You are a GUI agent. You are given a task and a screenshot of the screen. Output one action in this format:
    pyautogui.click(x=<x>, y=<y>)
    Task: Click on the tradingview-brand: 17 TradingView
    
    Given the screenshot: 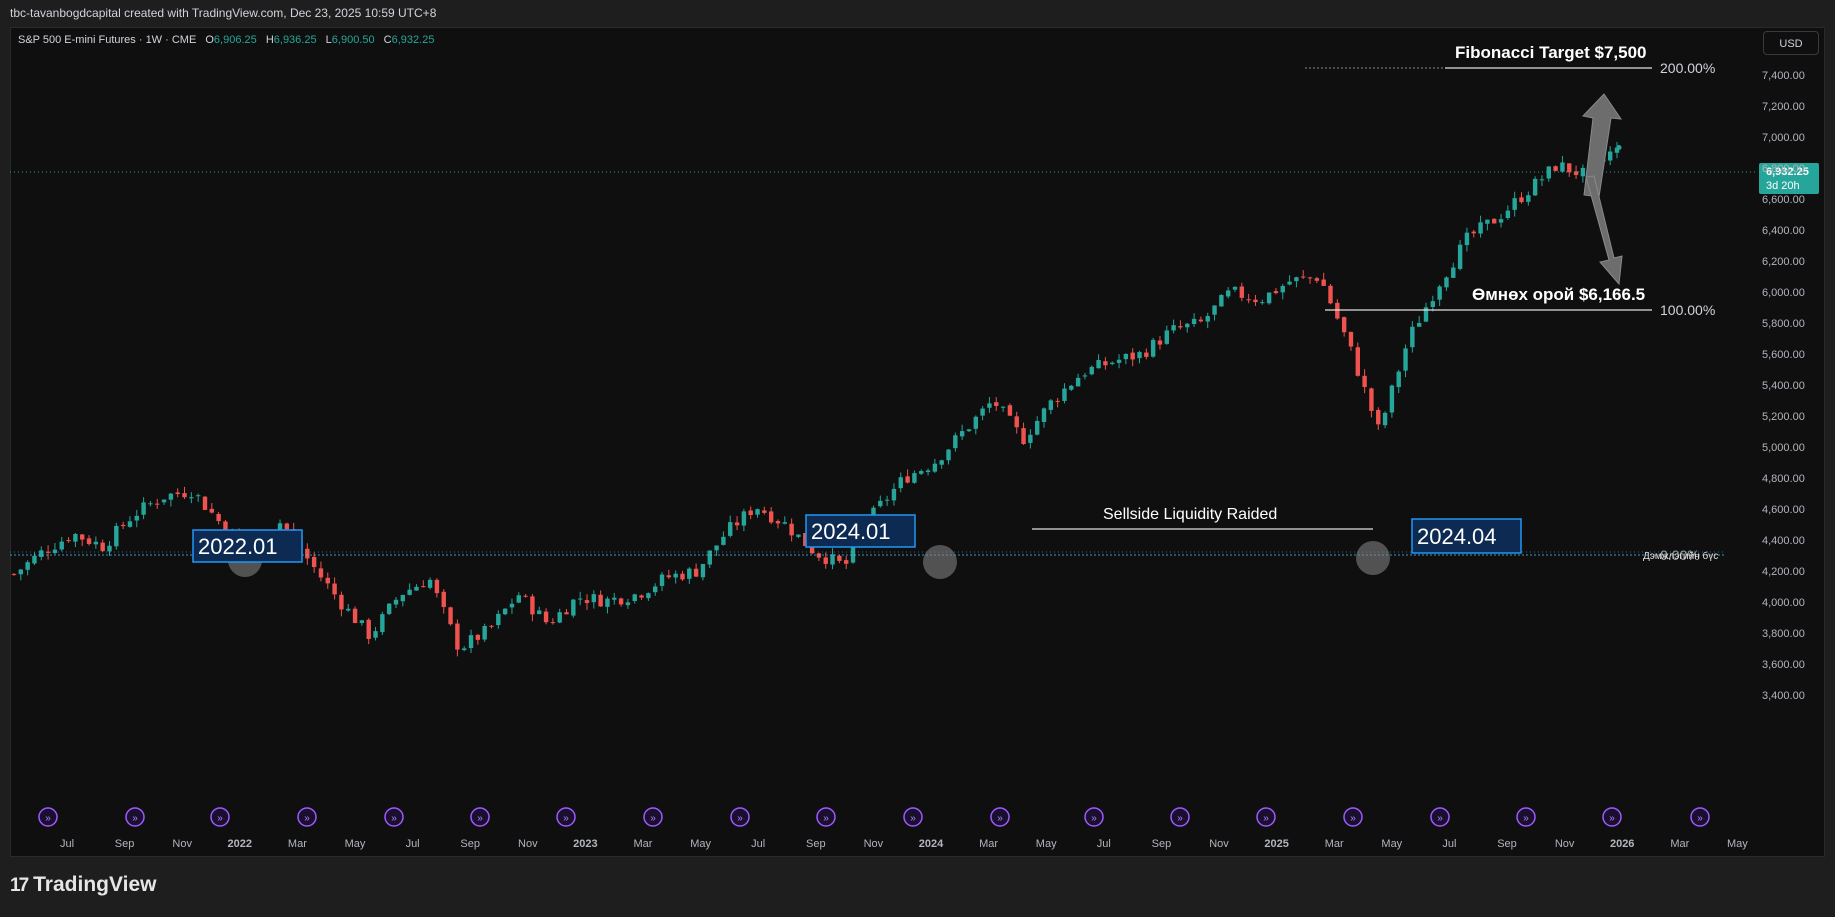 What is the action you would take?
    pyautogui.click(x=83, y=885)
    